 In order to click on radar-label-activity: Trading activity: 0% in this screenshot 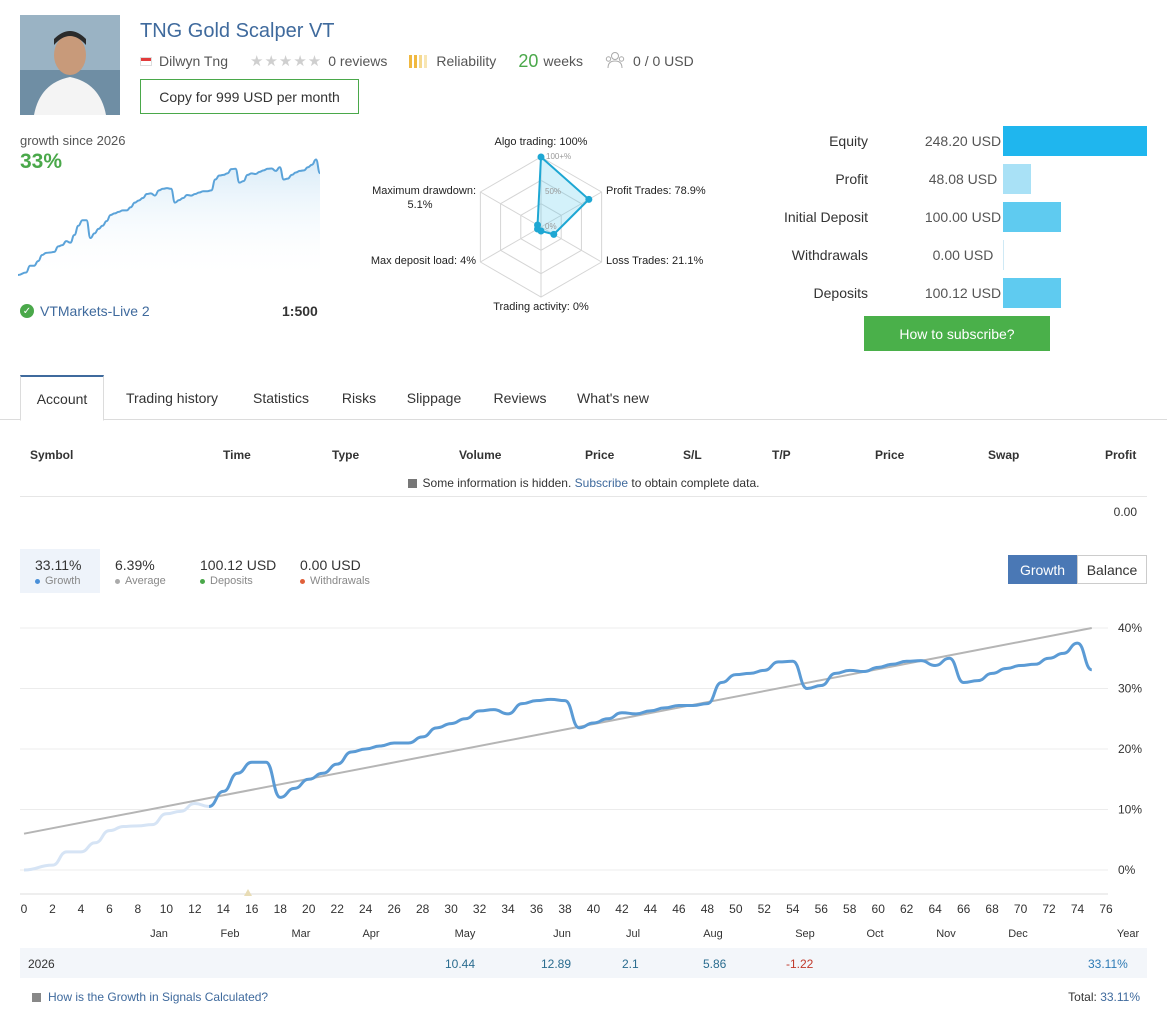, I will do `click(541, 307)`.